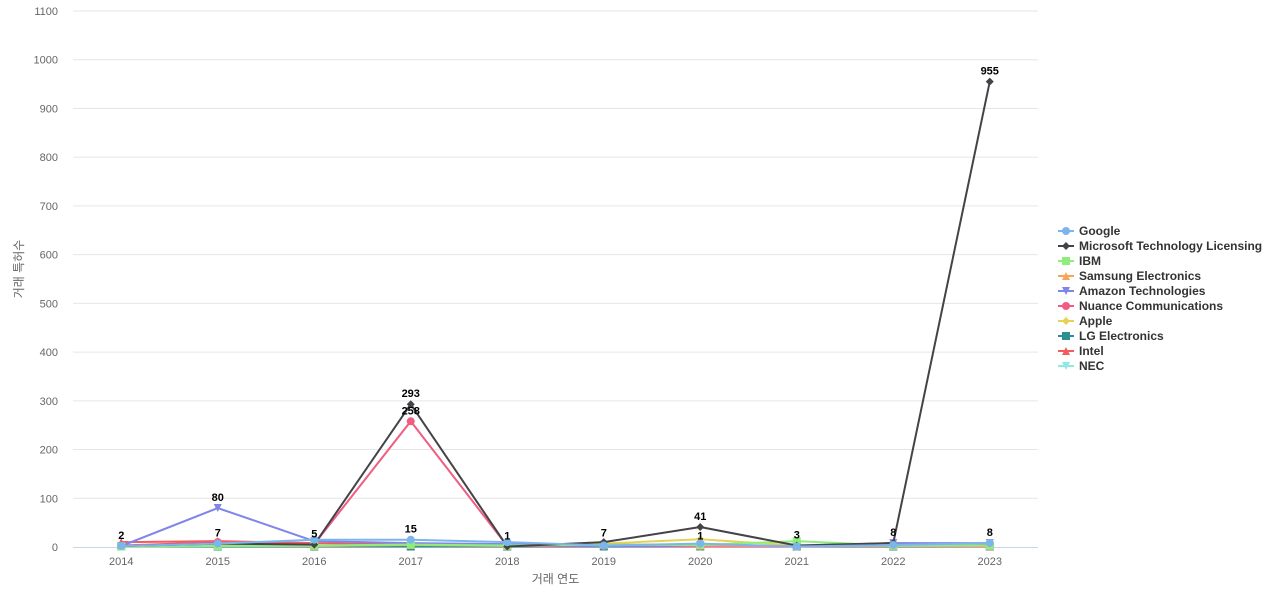 Image resolution: width=1280 pixels, height=600 pixels. What do you see at coordinates (1142, 291) in the screenshot?
I see `legend-label-amazon-technologies: Amazon Technologies` at bounding box center [1142, 291].